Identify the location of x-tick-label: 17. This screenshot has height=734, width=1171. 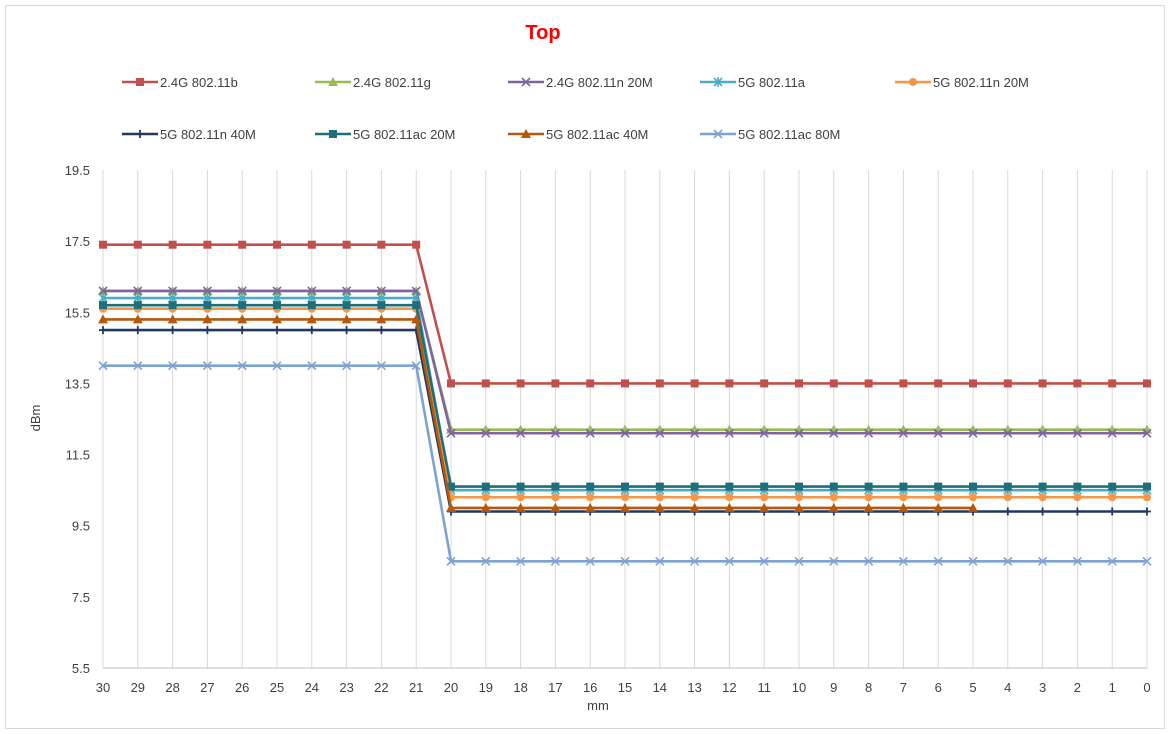
(555, 687).